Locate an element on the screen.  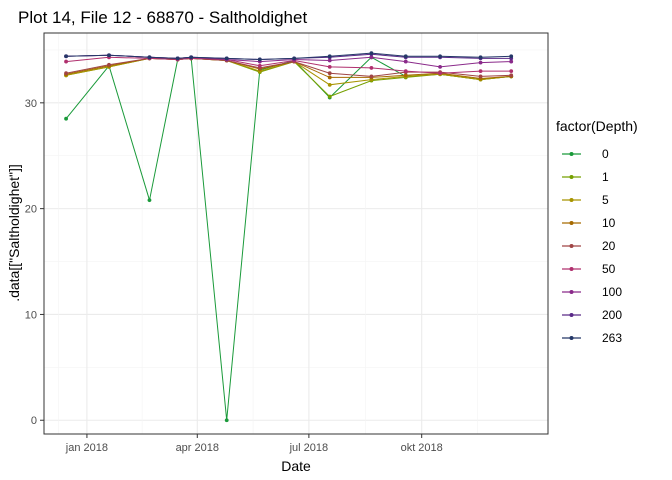
chart-title: Plot 14, File 12 - 68870 - Saltholdighet is located at coordinates (162, 17).